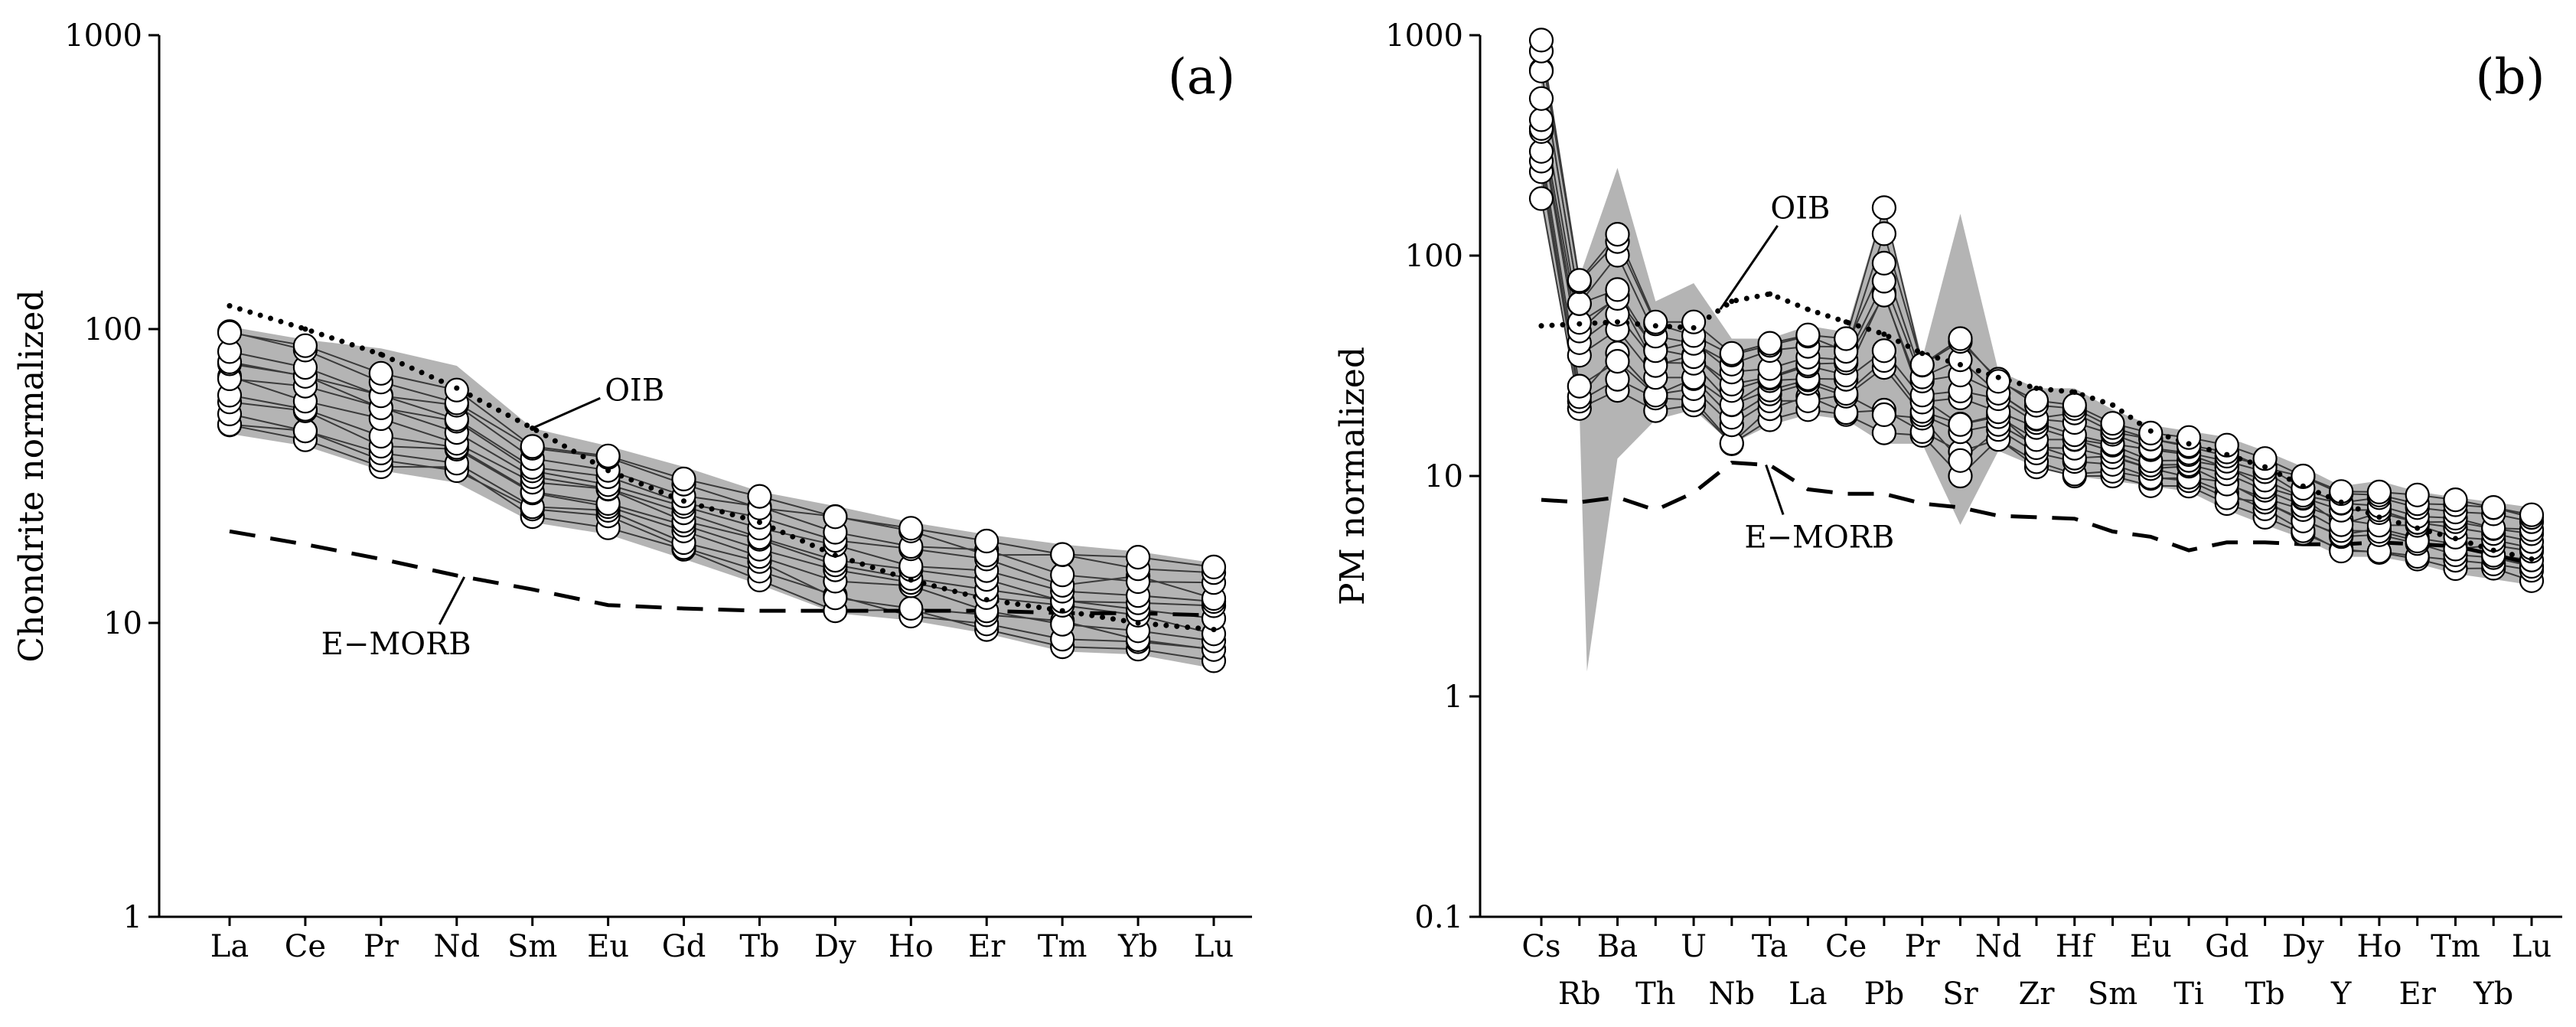 The image size is (2576, 1027). I want to click on x-tick-label: Ho, so click(2379, 946).